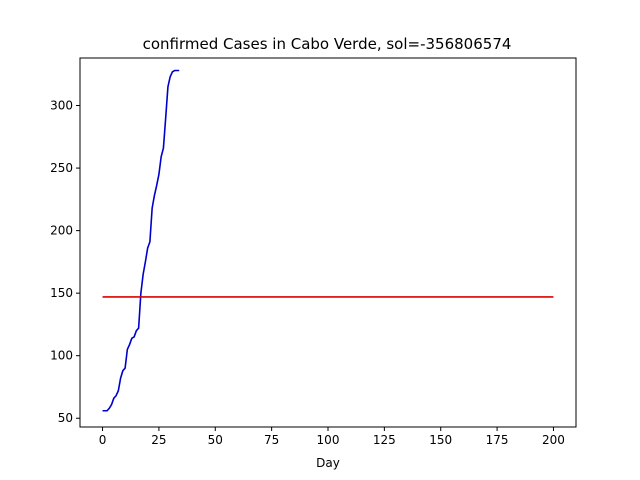 The image size is (640, 480). I want to click on x-tick-label: 75, so click(271, 440).